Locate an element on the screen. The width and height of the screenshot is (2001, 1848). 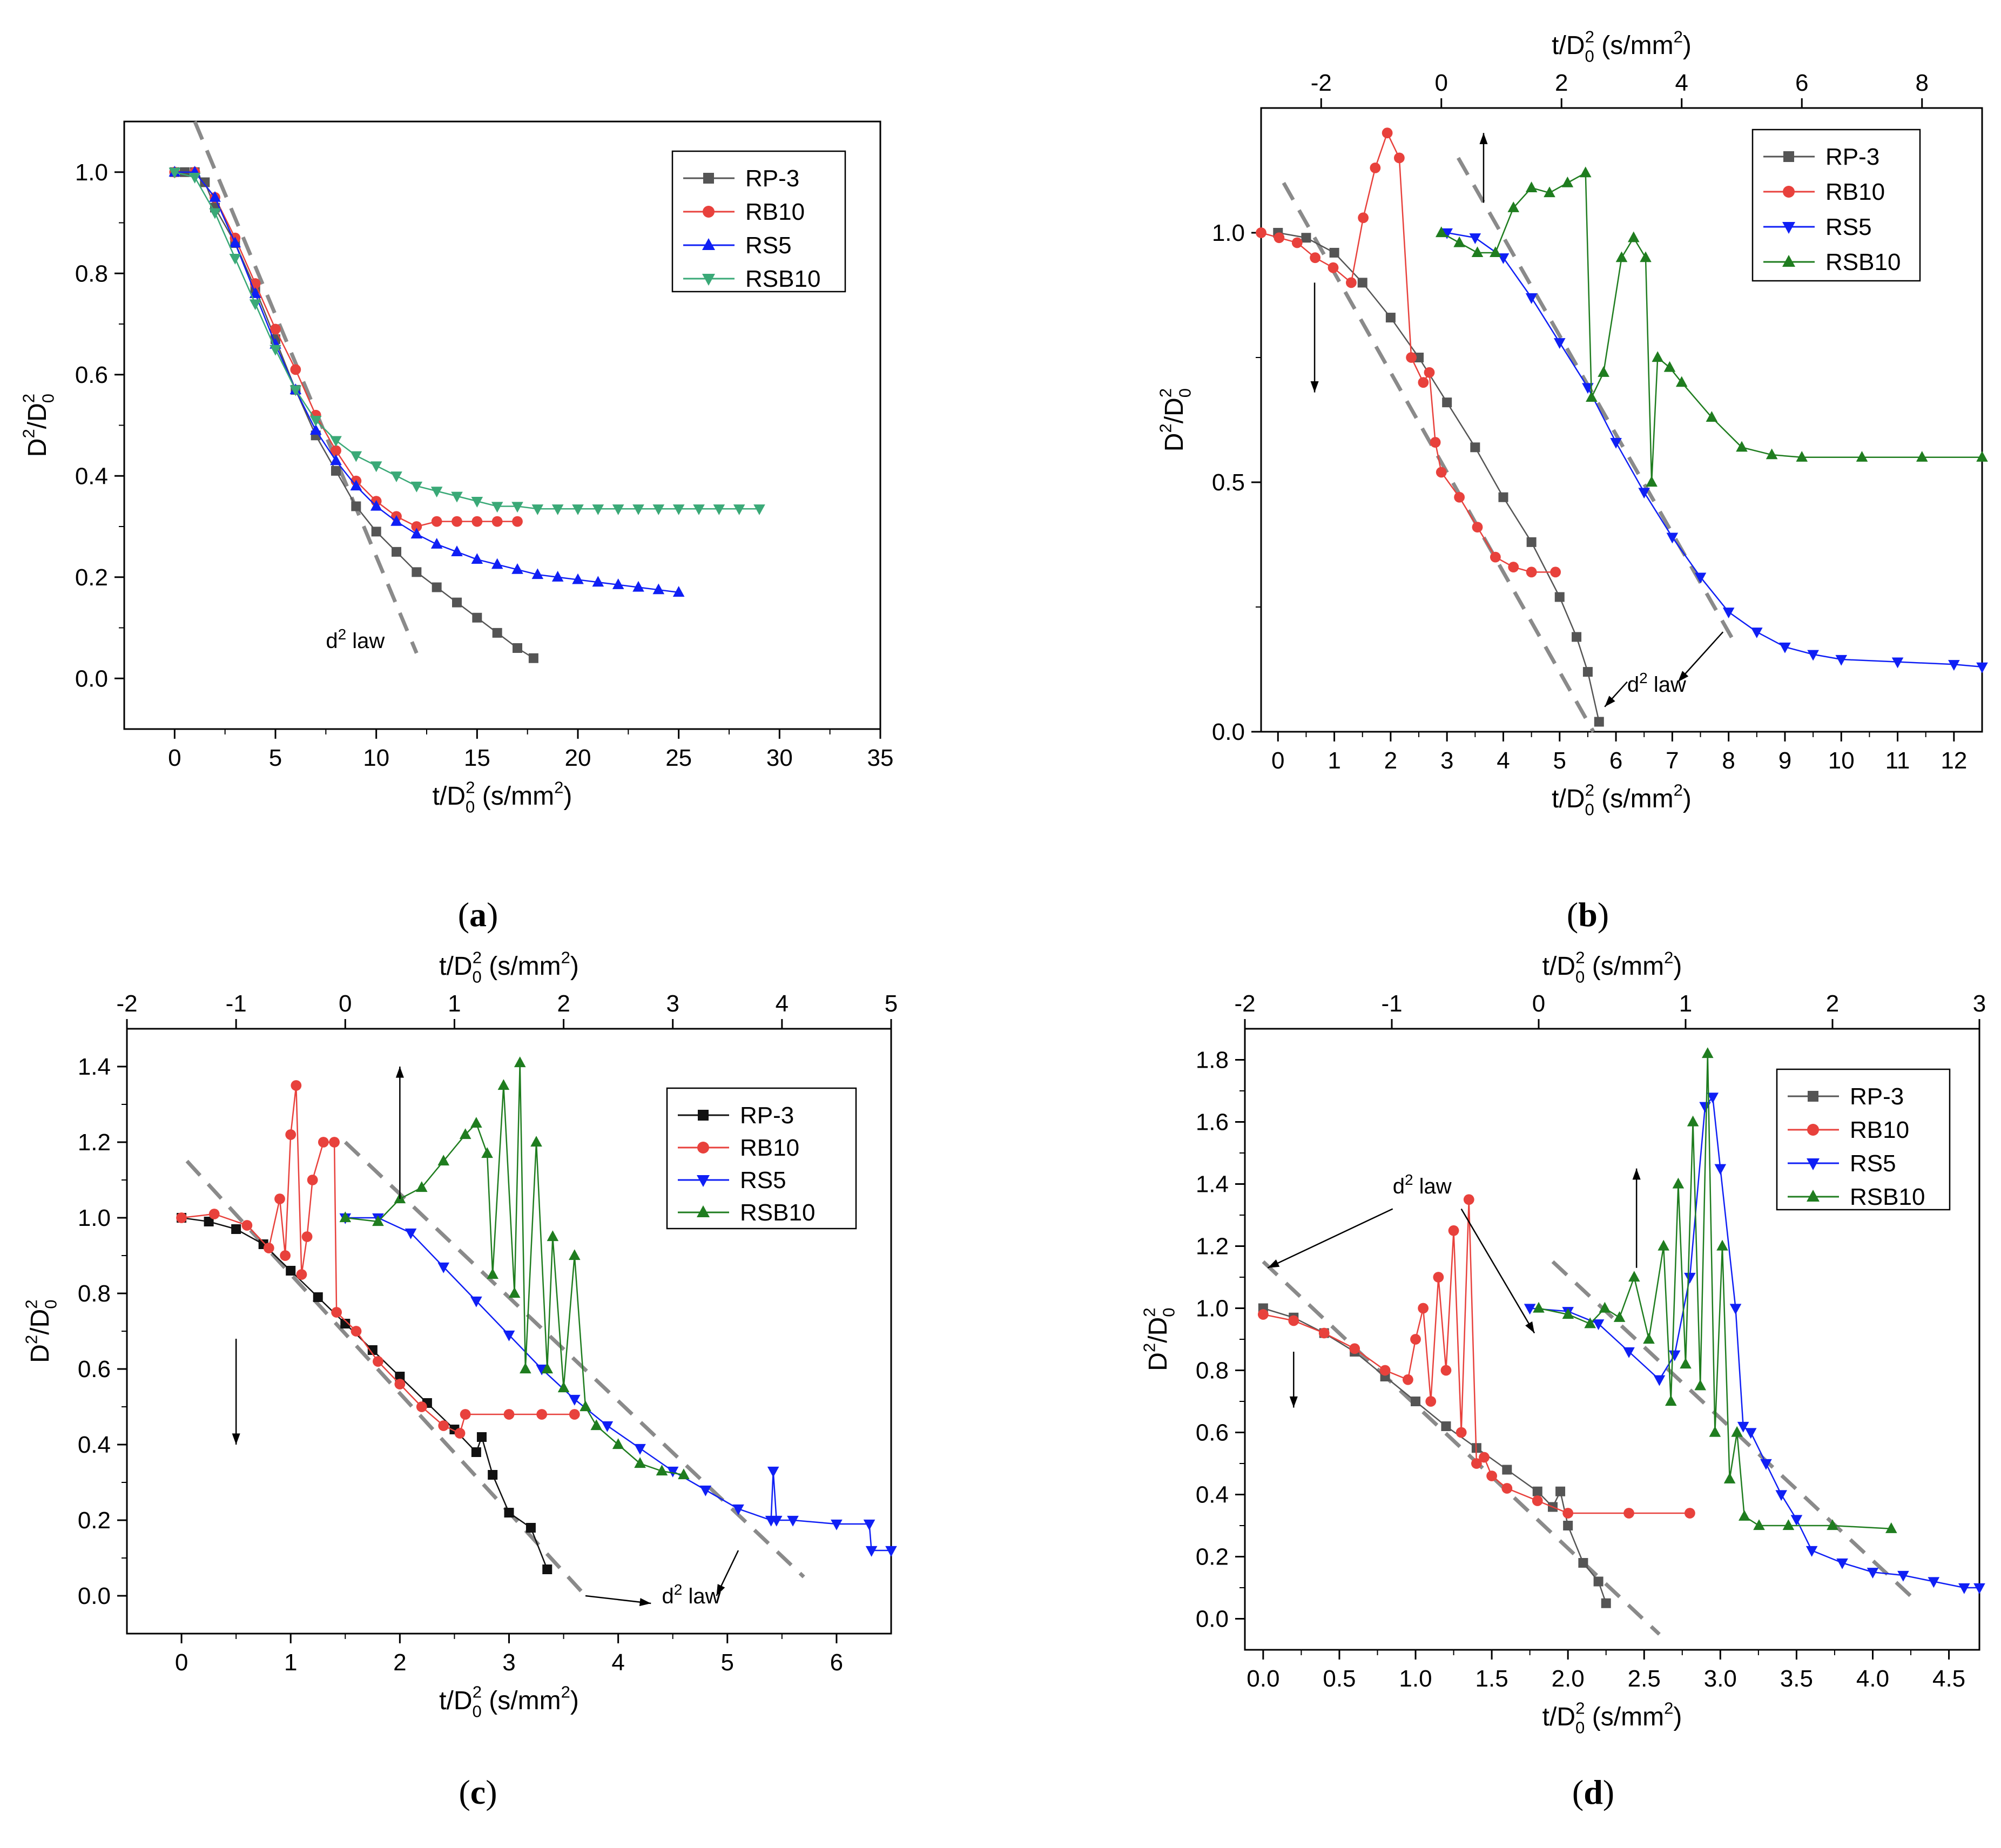
x-tick-label: 3.5 is located at coordinates (1796, 1678).